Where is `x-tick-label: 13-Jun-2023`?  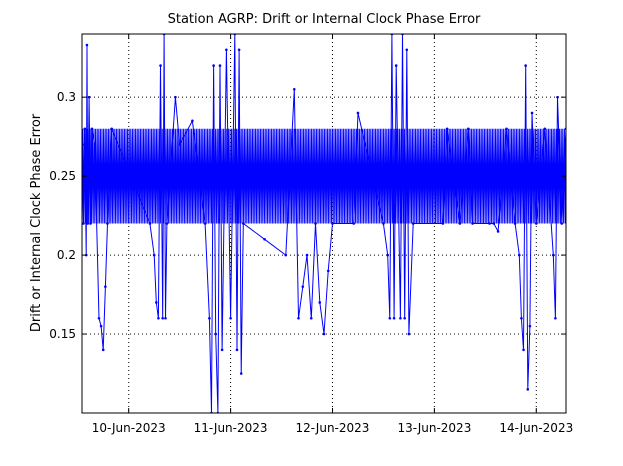 x-tick-label: 13-Jun-2023 is located at coordinates (434, 428).